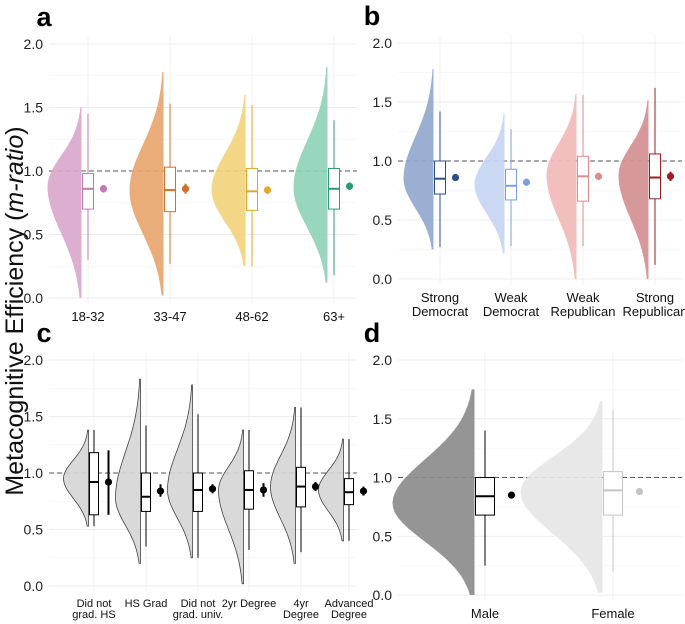 This screenshot has height=624, width=685. What do you see at coordinates (349, 615) in the screenshot?
I see `x-tick-label-line: Degree` at bounding box center [349, 615].